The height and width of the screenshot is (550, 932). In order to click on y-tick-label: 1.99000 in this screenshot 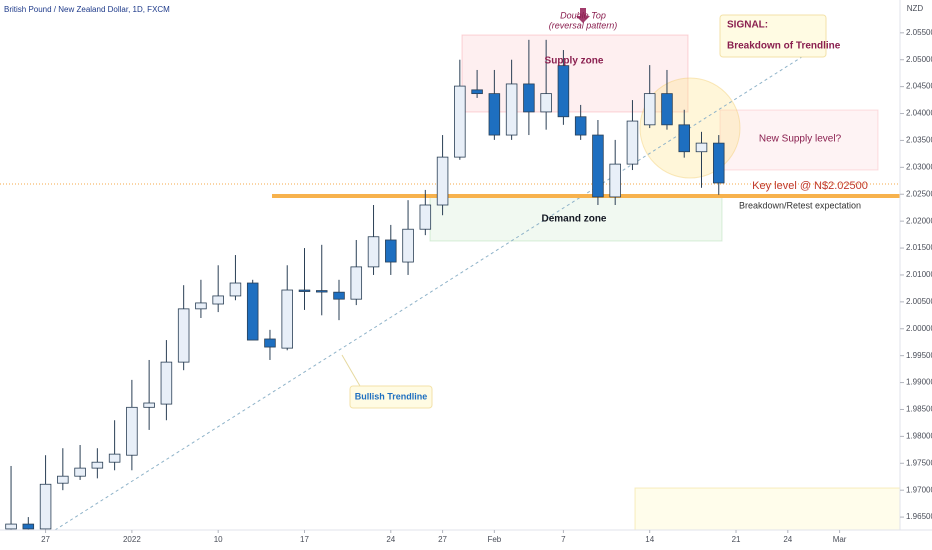, I will do `click(919, 382)`.